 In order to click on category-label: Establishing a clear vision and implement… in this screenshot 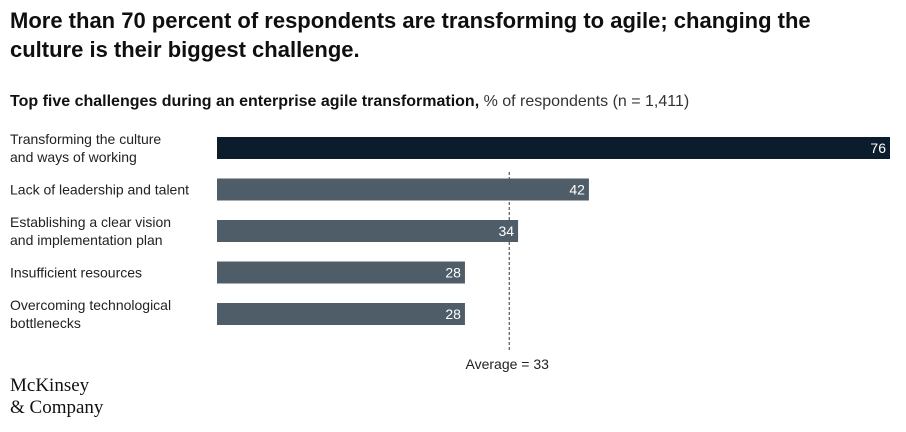, I will do `click(90, 231)`.